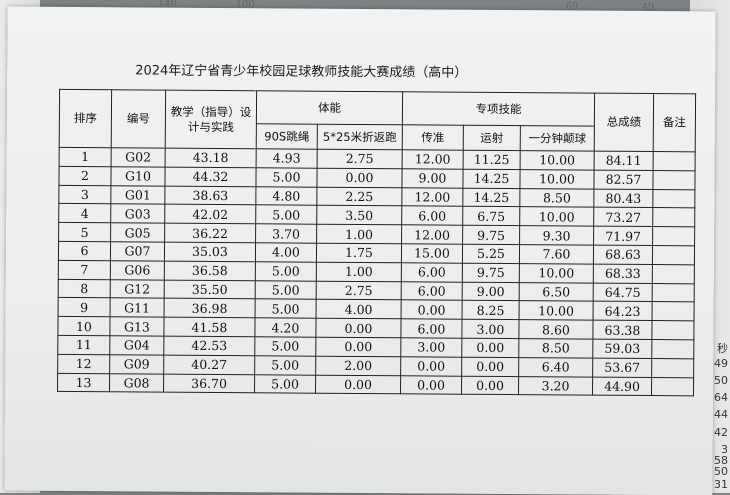 The height and width of the screenshot is (495, 730). I want to click on cell-rank: 5, so click(84, 232).